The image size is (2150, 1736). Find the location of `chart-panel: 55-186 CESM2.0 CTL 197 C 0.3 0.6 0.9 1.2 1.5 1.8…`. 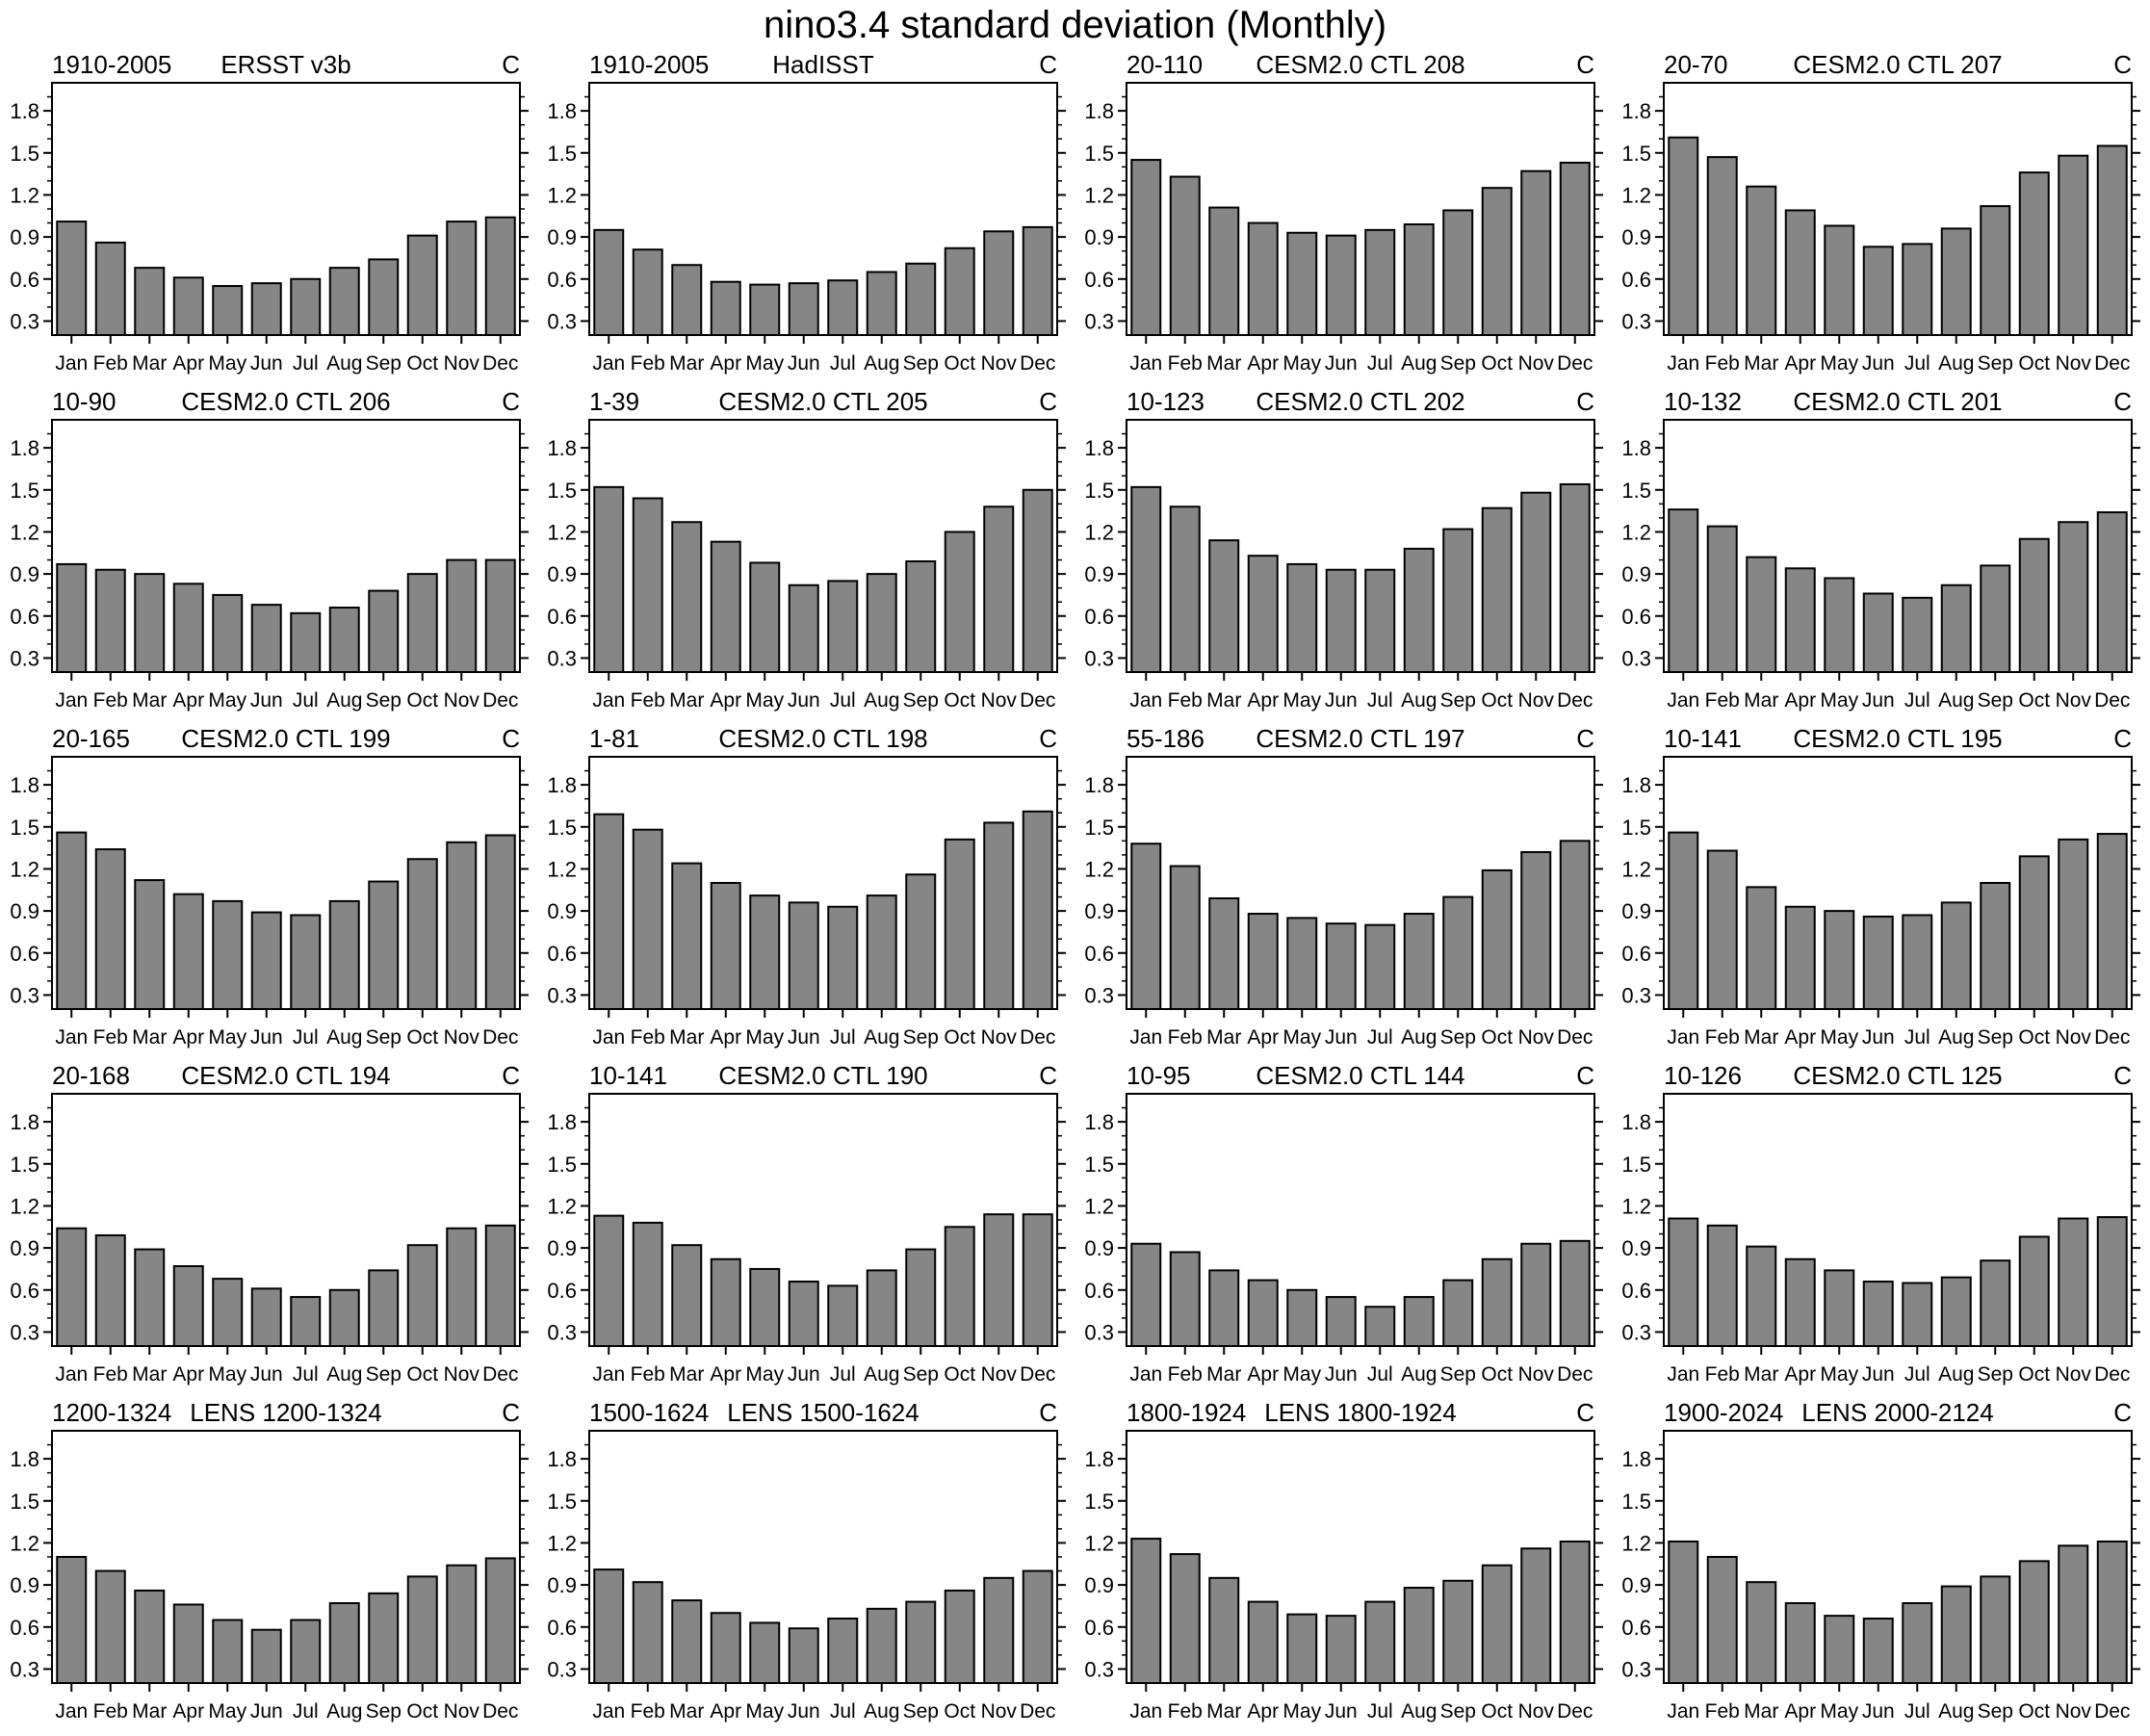

chart-panel: 55-186 CESM2.0 CTL 197 C 0.3 0.6 0.9 1.2 1.5 1.8… is located at coordinates (1343, 891).